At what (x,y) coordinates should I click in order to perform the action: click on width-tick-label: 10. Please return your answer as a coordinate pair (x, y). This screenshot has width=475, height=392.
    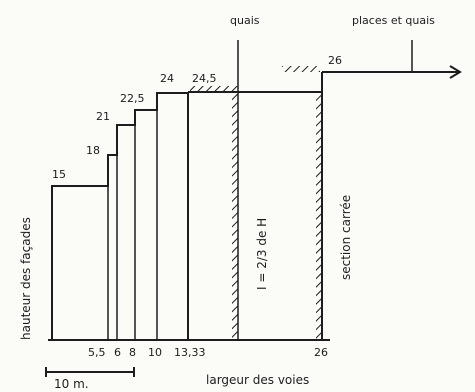
    Looking at the image, I should click on (155, 352).